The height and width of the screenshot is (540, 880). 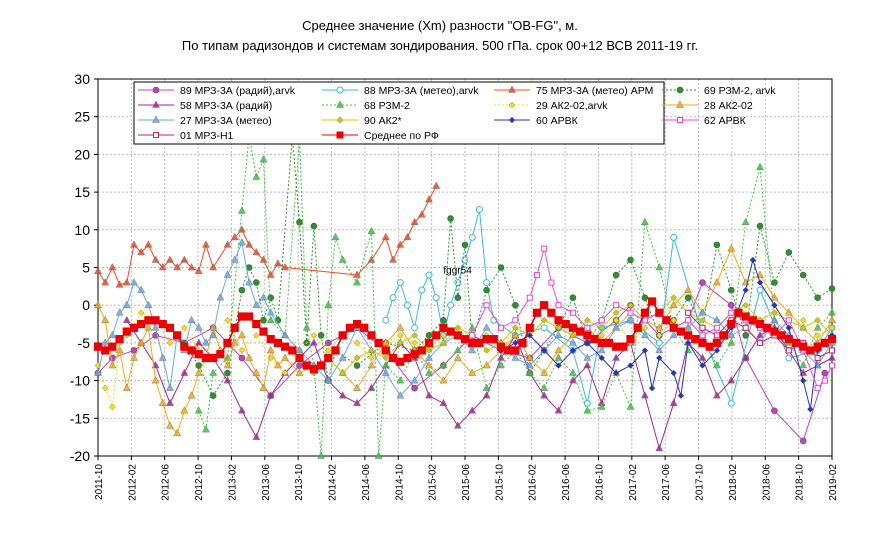 What do you see at coordinates (551, 106) in the screenshot?
I see `legend-item: 29 АК2-02,arvk` at bounding box center [551, 106].